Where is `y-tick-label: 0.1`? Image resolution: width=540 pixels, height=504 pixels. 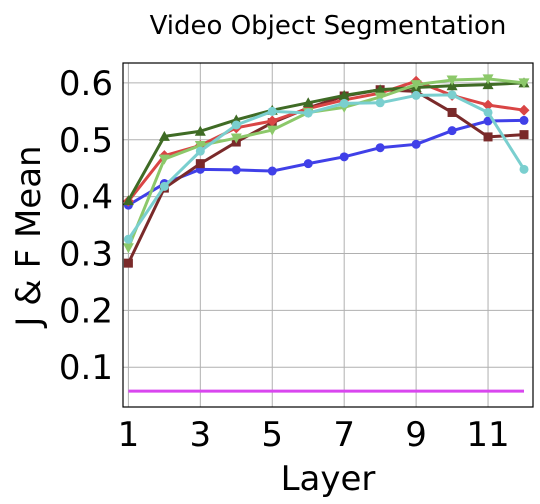
y-tick-label: 0.1 is located at coordinates (86, 368).